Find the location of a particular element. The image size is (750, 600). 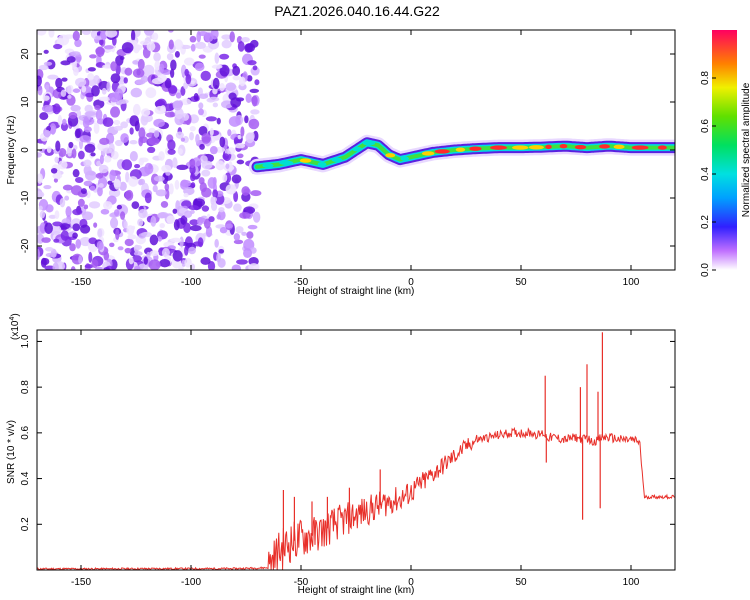

bottom-xlabel: Height of straight line (km) is located at coordinates (356, 590).